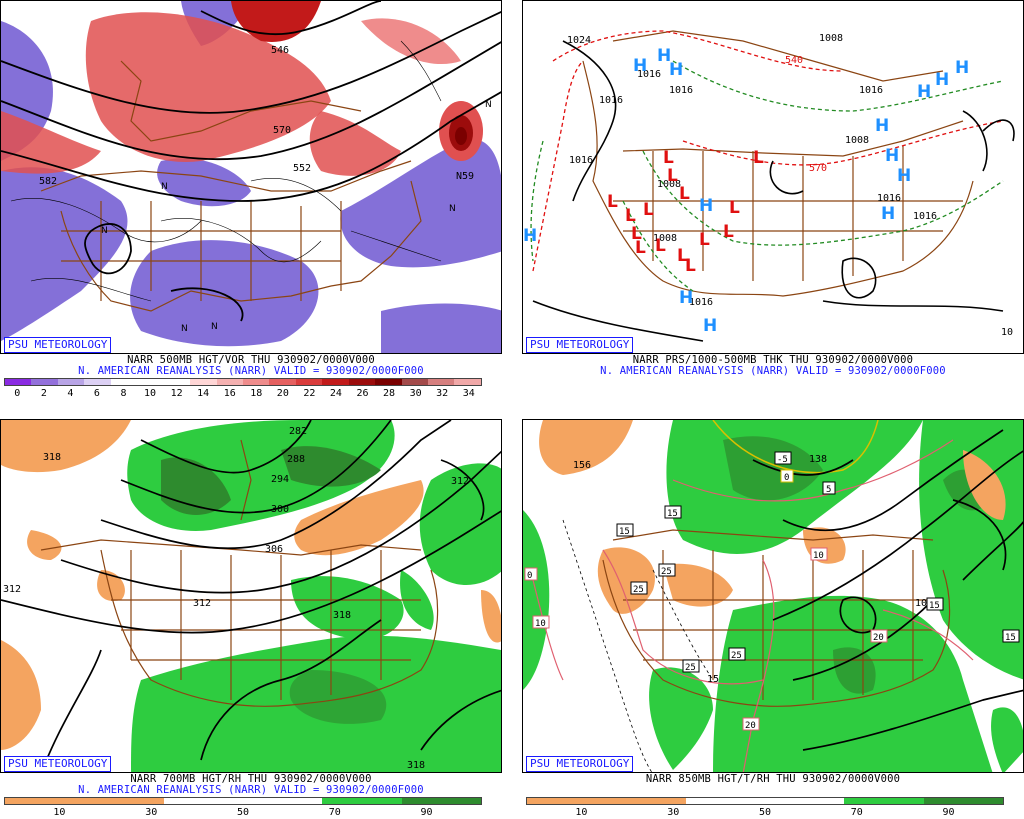 The height and width of the screenshot is (819, 1024). What do you see at coordinates (52, 457) in the screenshot?
I see `contour-label: 318` at bounding box center [52, 457].